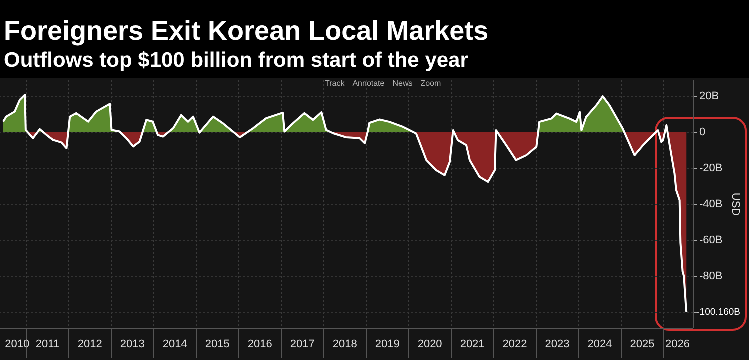 The width and height of the screenshot is (749, 360). Describe the element at coordinates (132, 344) in the screenshot. I see `x-tick-label: 2013` at that location.